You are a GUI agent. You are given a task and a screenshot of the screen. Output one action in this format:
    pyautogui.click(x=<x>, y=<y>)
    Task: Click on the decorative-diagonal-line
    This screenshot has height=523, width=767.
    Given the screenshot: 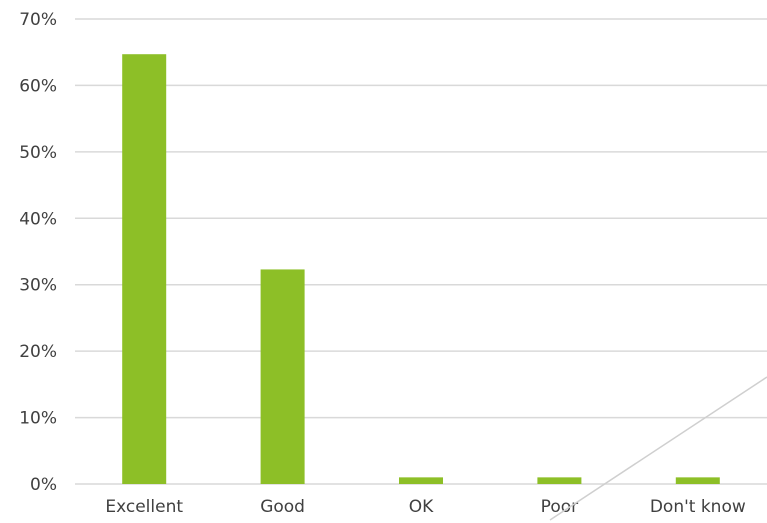 What is the action you would take?
    pyautogui.click(x=658, y=448)
    